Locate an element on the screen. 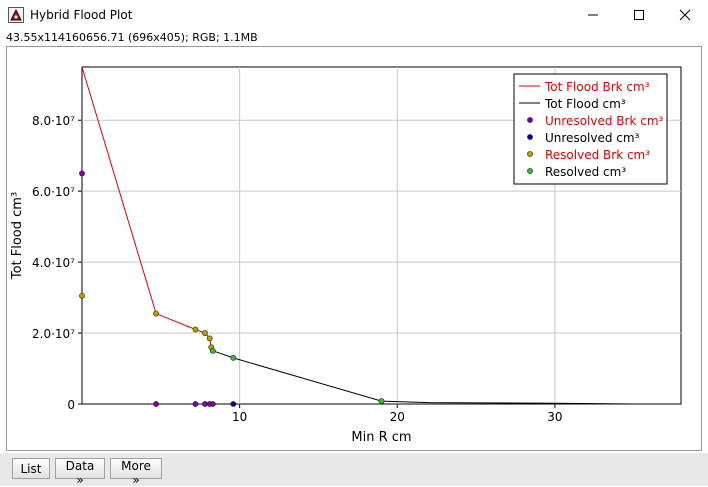 The image size is (708, 487). window-title: Hybrid Flood Plot is located at coordinates (81, 15).